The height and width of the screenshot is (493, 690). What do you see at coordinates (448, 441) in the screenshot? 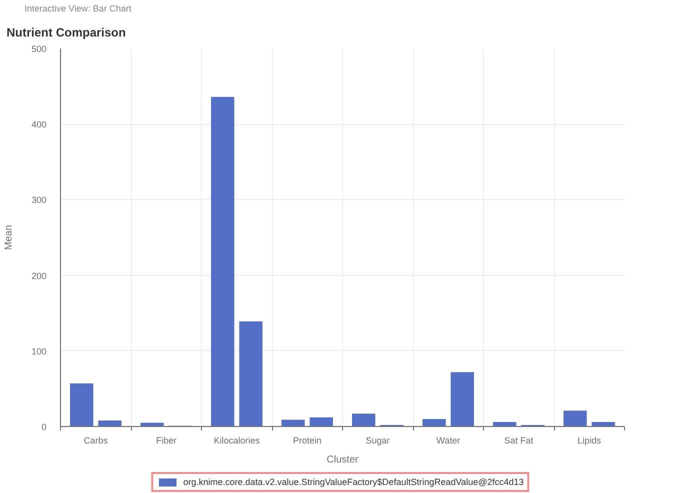
I see `x-tick-label: Water` at bounding box center [448, 441].